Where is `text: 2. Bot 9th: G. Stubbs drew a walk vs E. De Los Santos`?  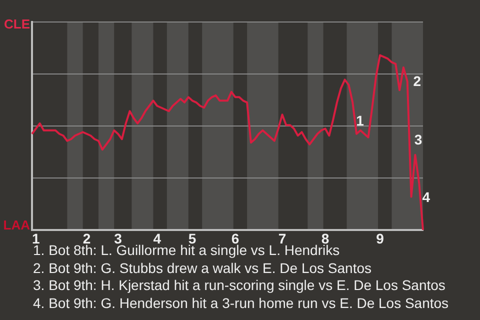 text: 2. Bot 9th: G. Stubbs drew a walk vs E. De Los Santos is located at coordinates (203, 268).